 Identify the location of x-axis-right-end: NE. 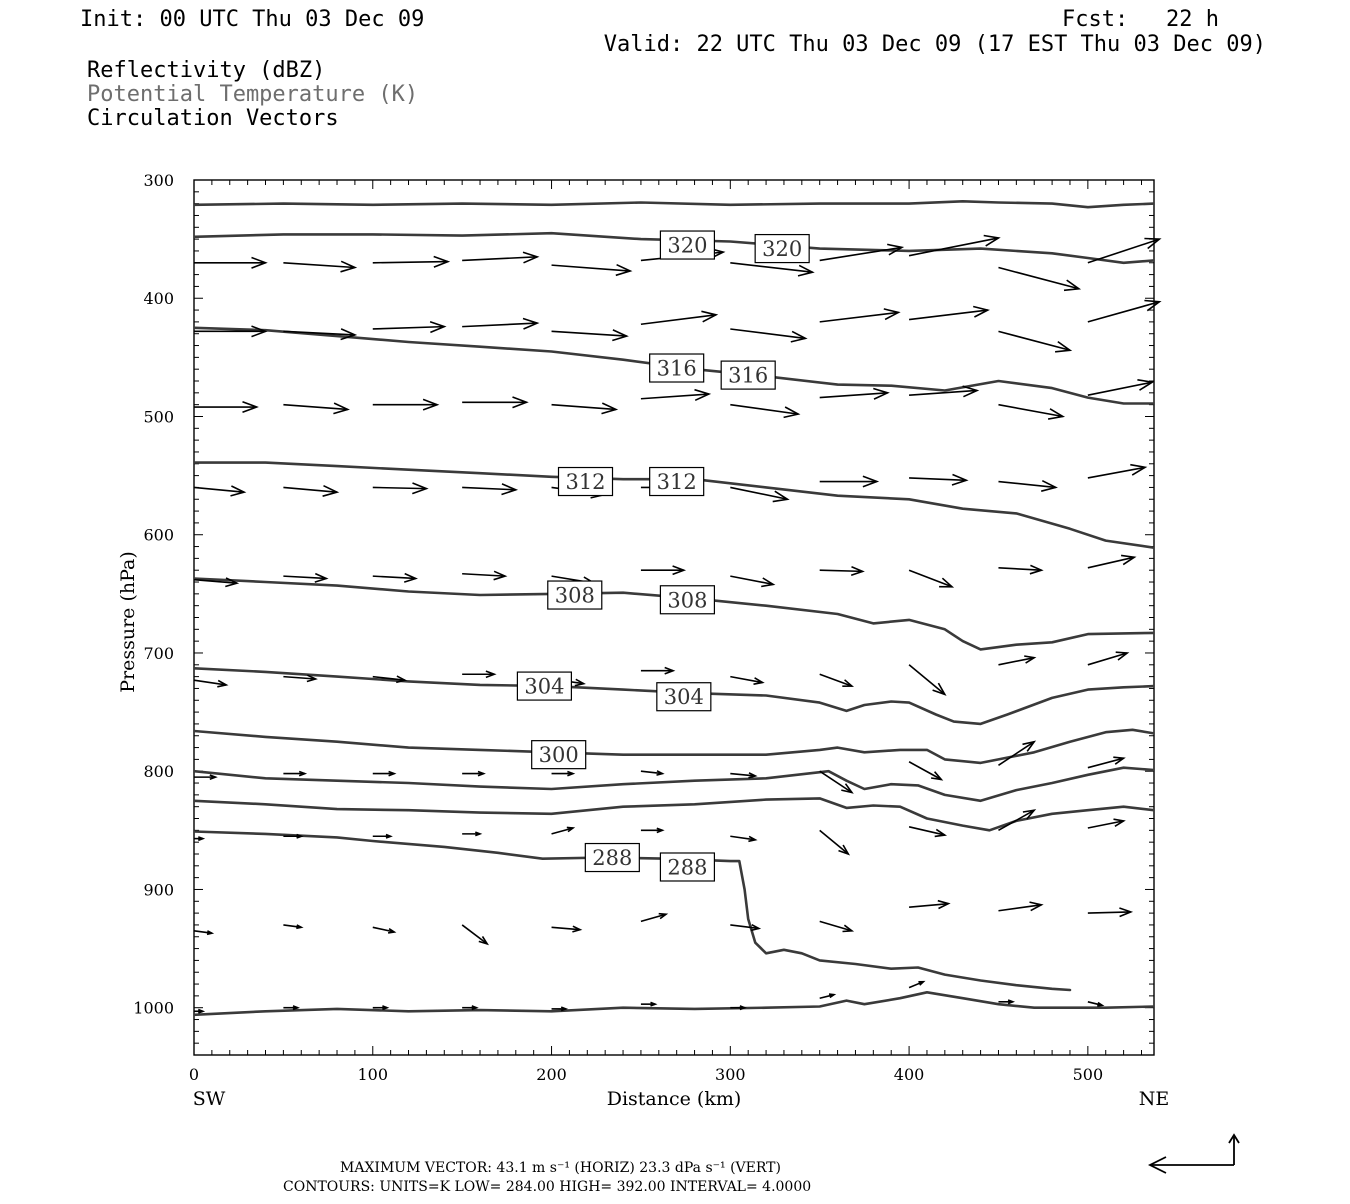
(1154, 1099).